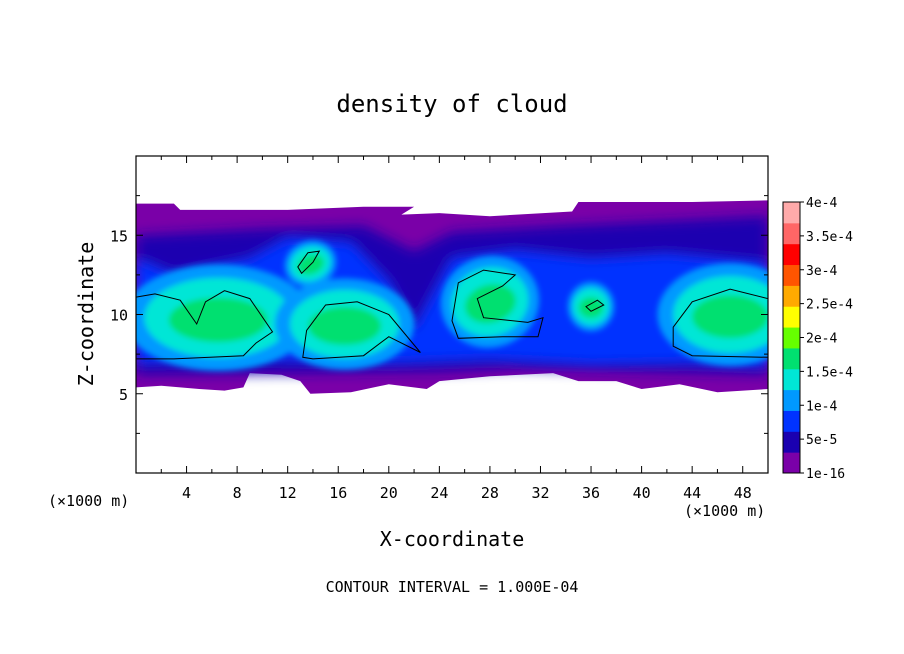  Describe the element at coordinates (821, 440) in the screenshot. I see `colorbar-label: 5e-5` at that location.